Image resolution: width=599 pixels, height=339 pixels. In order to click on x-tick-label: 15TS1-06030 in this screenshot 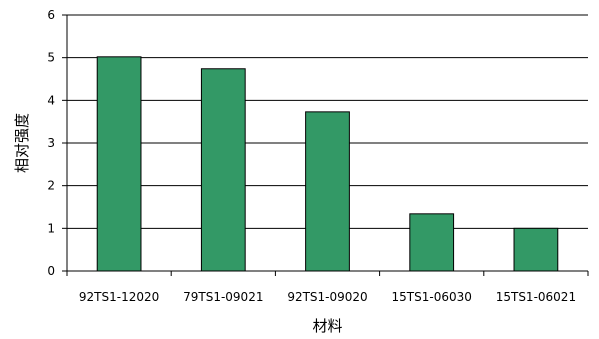, I will do `click(432, 297)`.